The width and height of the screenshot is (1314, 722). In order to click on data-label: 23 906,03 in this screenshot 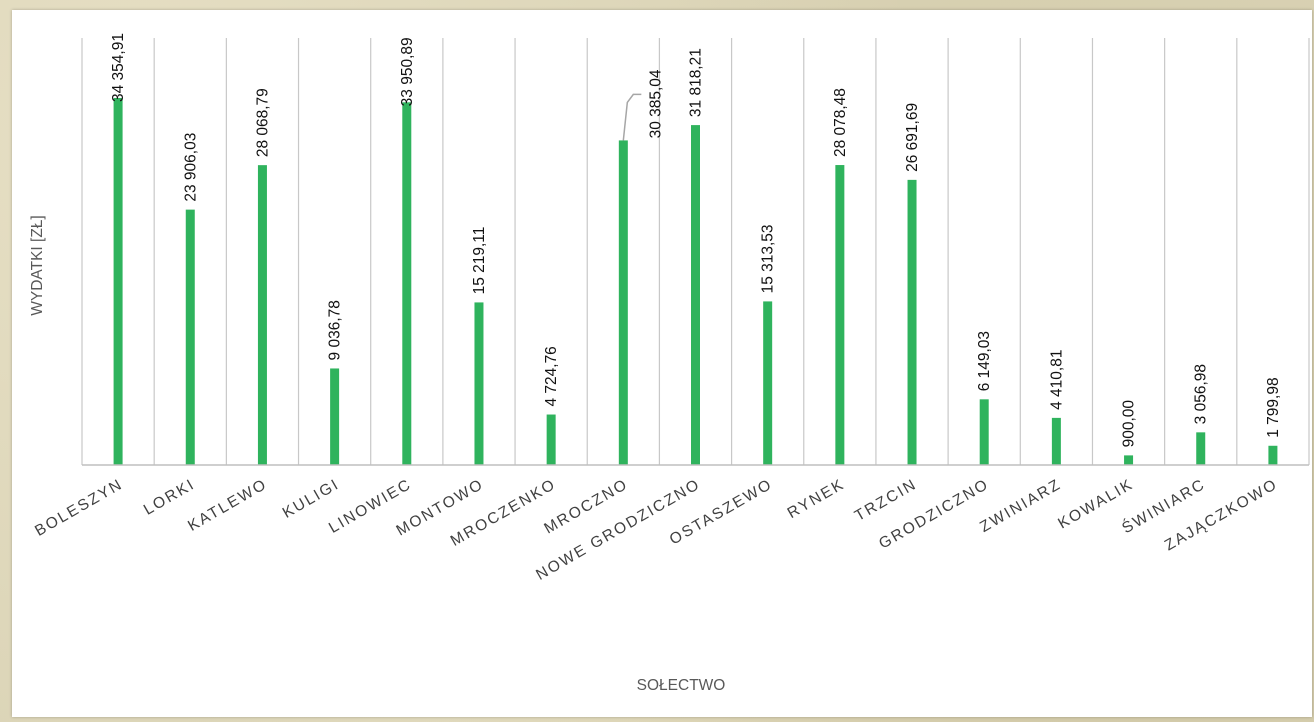, I will do `click(190, 167)`.